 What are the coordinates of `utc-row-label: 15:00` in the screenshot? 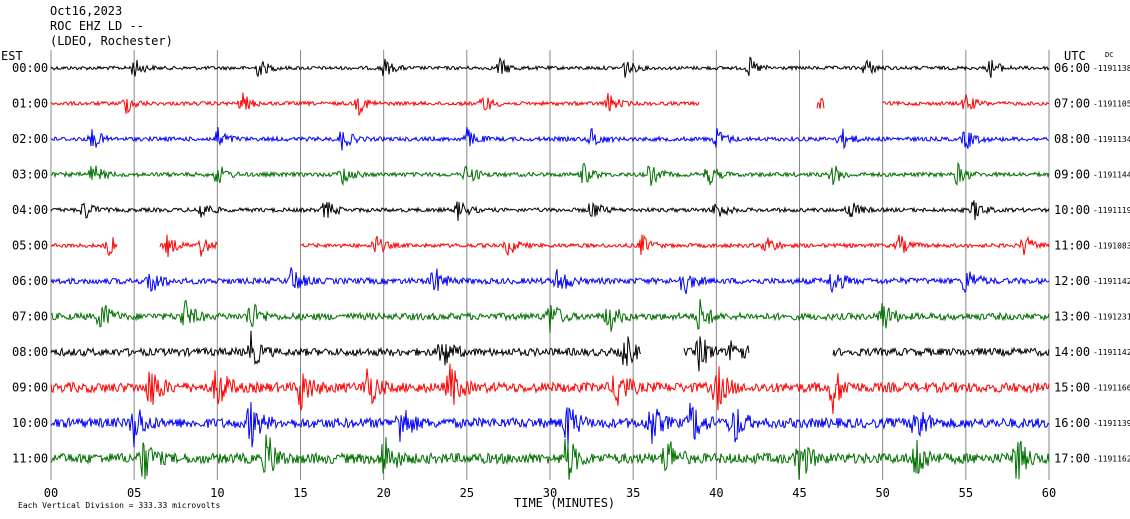 It's located at (1072, 388).